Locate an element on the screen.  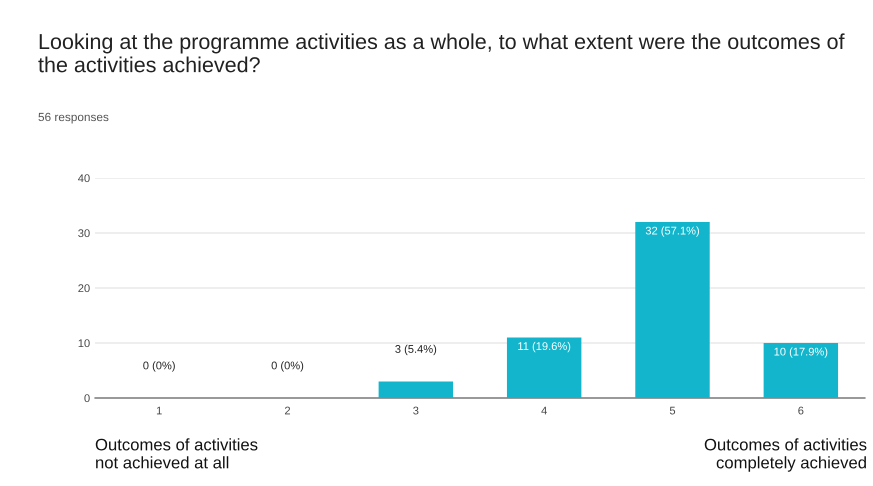
text: Outcomes of activities not achieved at all is located at coordinates (177, 453).